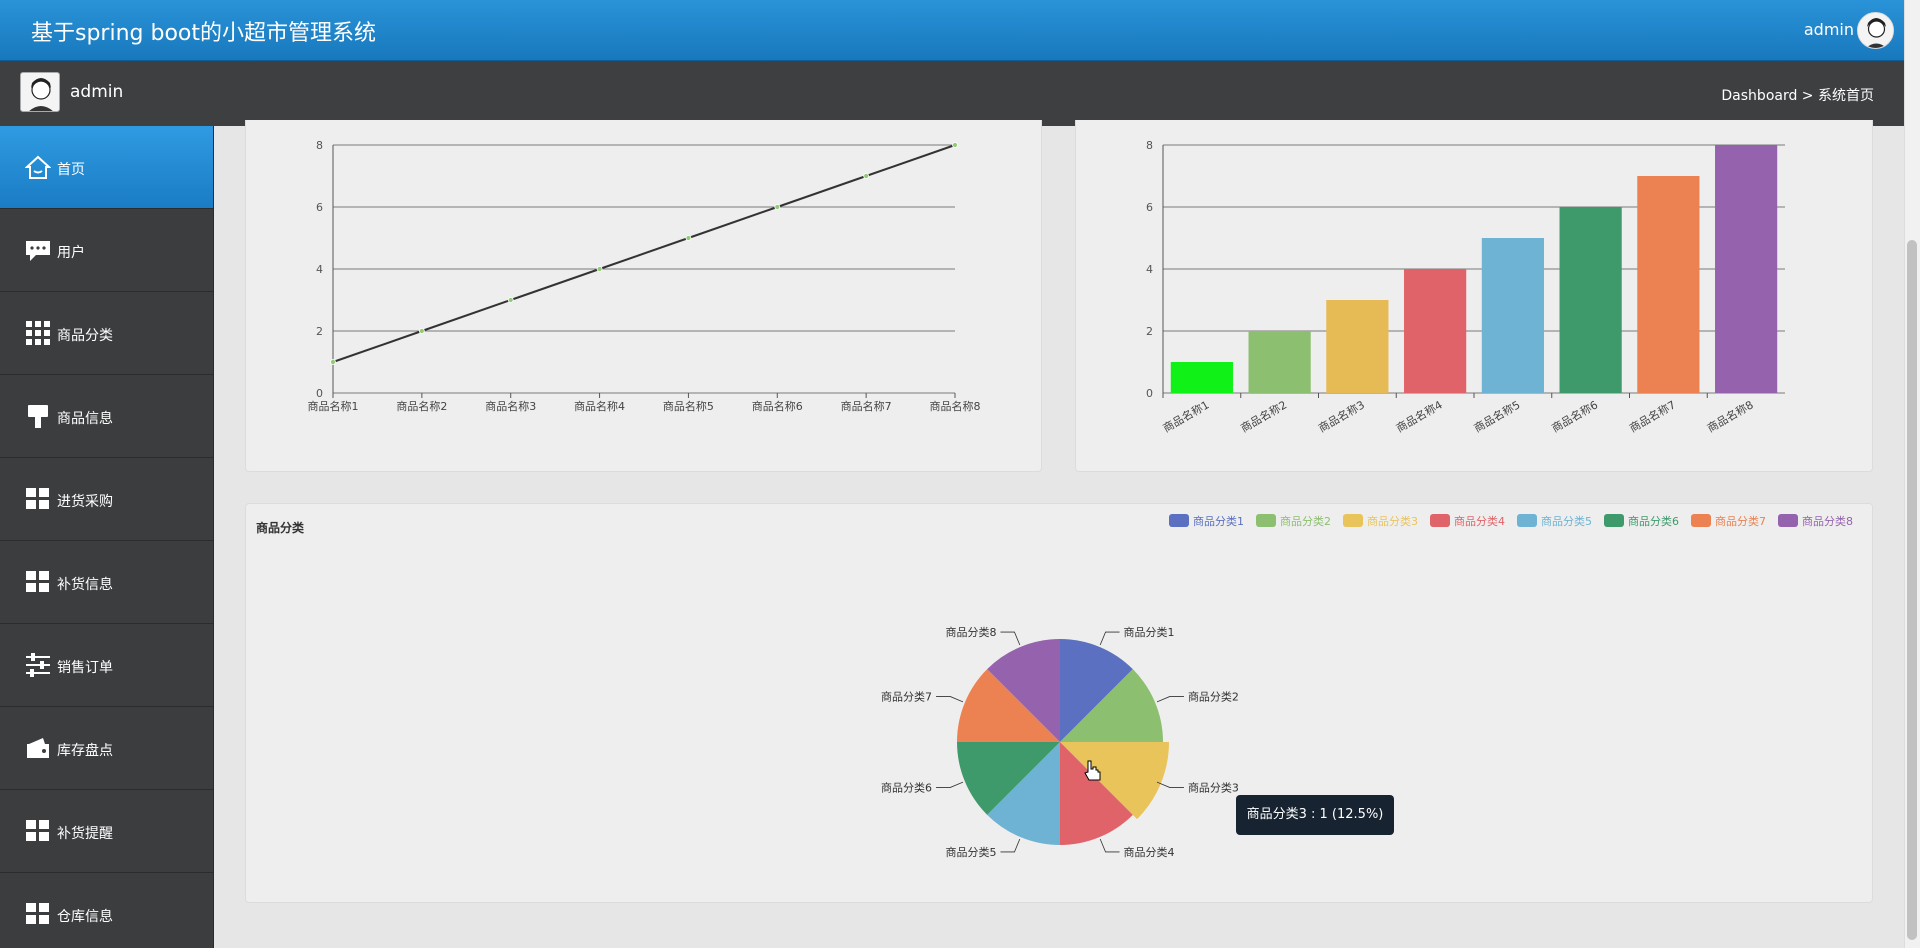  What do you see at coordinates (955, 406) in the screenshot?
I see `x-tick-label: 商品名称8` at bounding box center [955, 406].